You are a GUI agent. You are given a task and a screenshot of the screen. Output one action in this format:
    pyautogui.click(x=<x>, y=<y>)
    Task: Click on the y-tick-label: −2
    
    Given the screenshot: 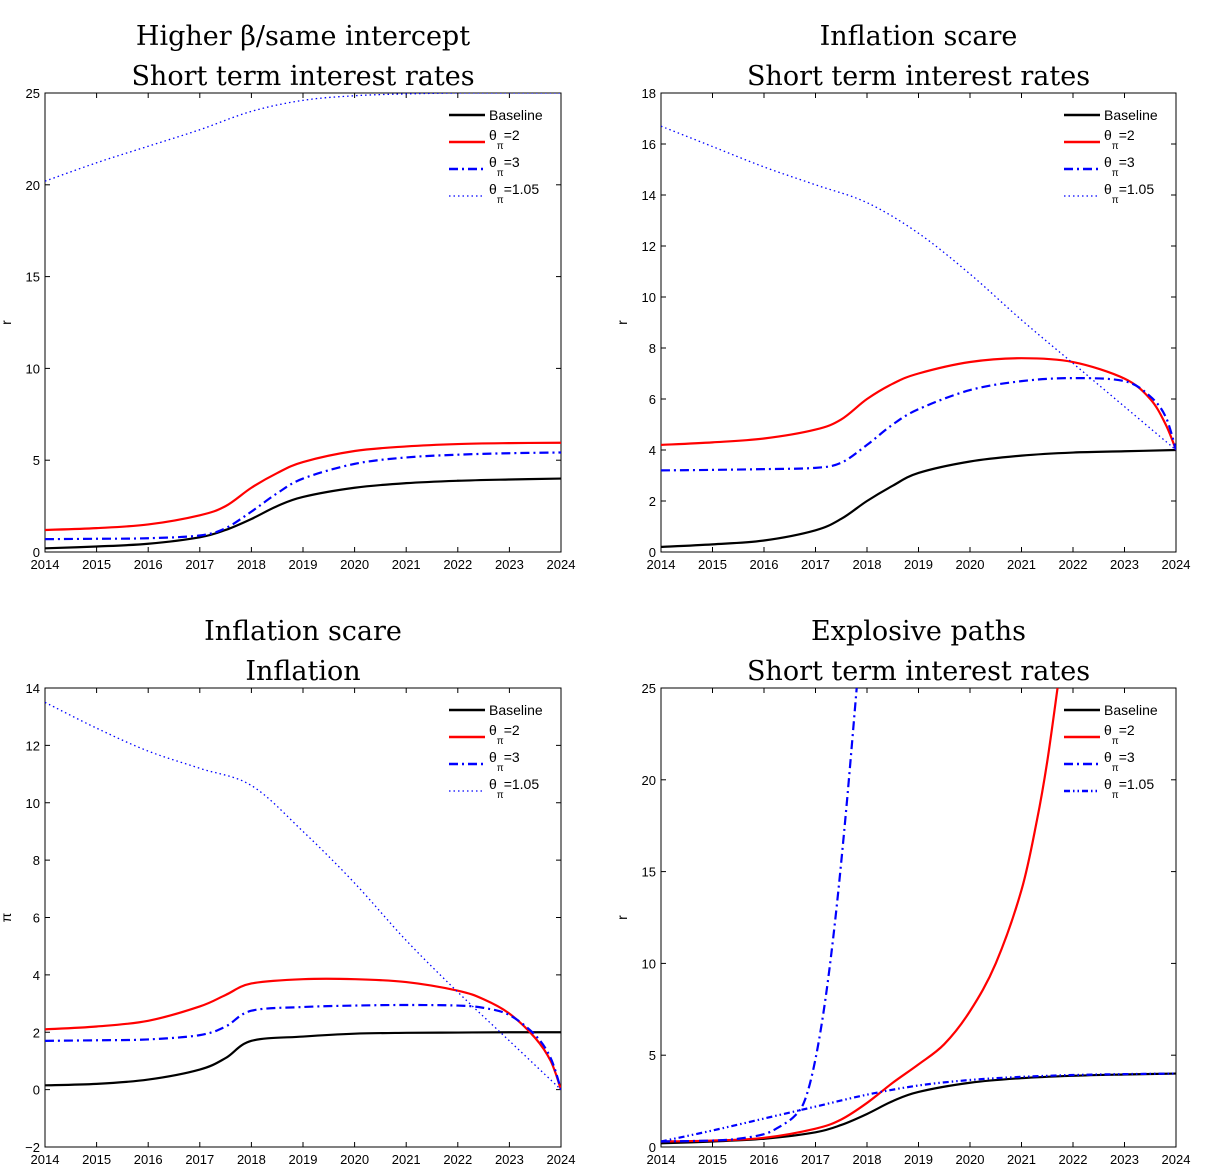 What is the action you would take?
    pyautogui.click(x=32, y=1147)
    